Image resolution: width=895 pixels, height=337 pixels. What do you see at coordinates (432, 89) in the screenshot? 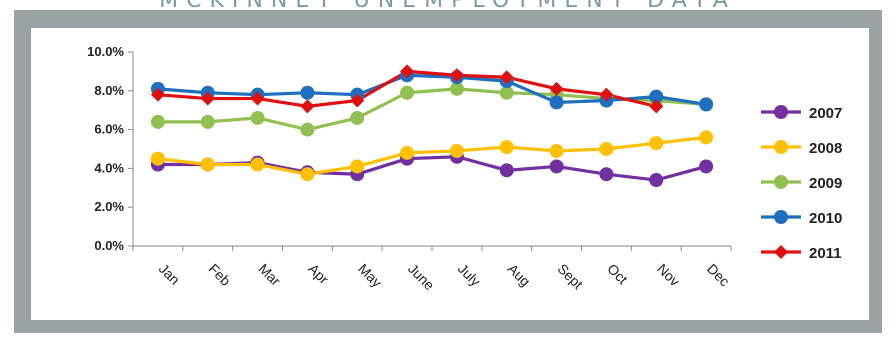
I see `series-line-2010` at bounding box center [432, 89].